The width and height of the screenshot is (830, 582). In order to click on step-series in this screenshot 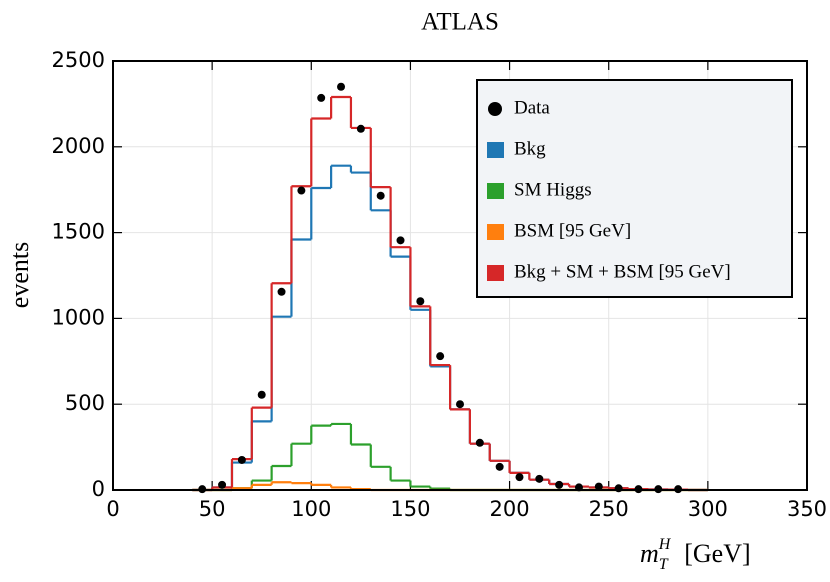, I will do `click(450, 457)`.